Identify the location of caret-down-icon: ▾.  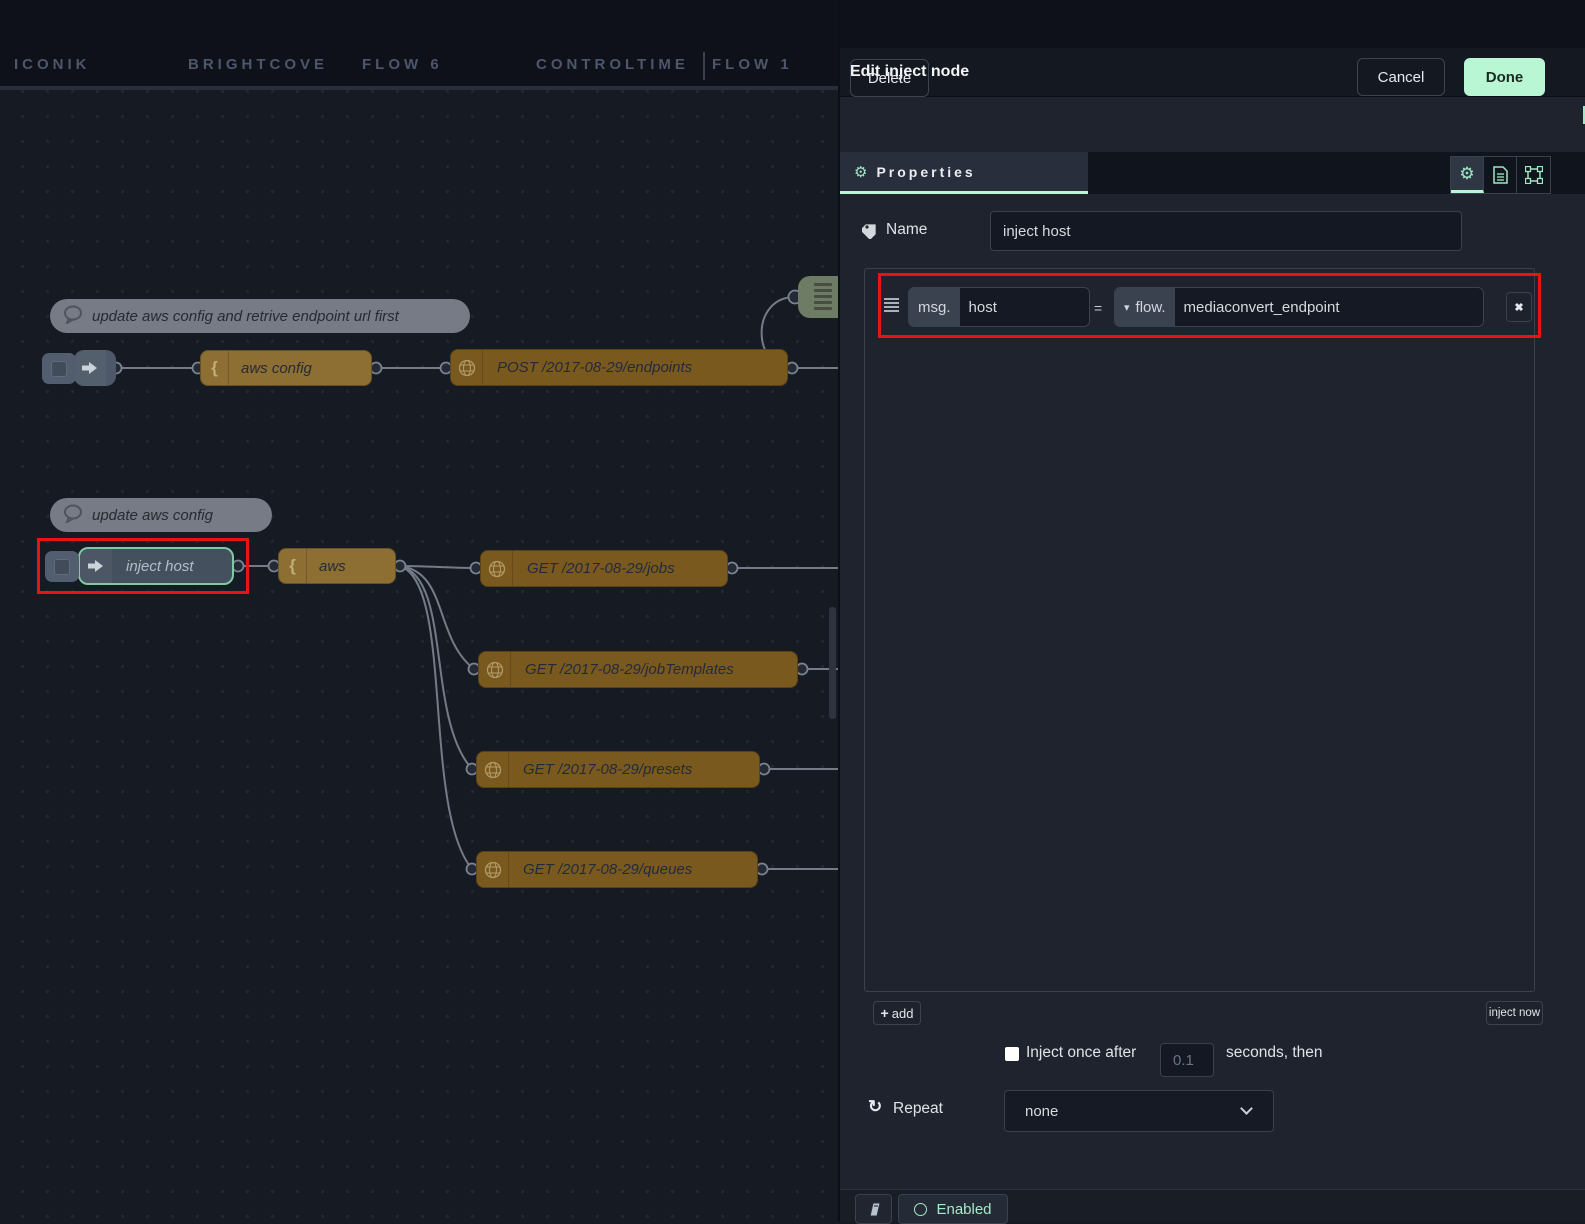
(1127, 307).